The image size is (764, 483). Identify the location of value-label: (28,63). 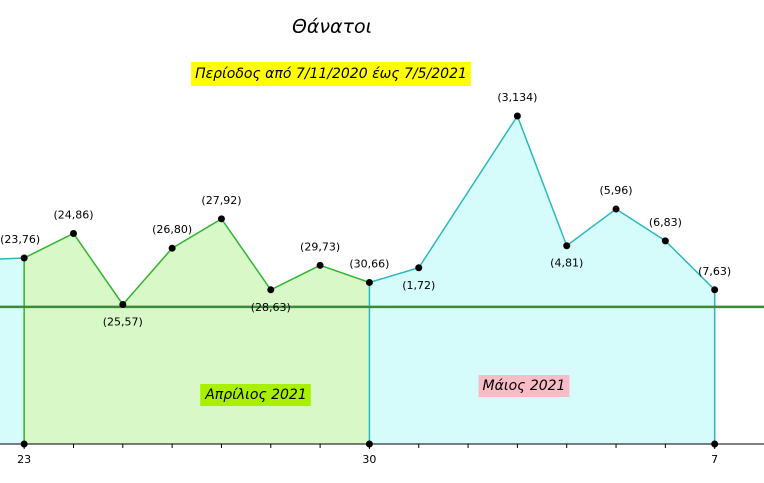
(271, 307).